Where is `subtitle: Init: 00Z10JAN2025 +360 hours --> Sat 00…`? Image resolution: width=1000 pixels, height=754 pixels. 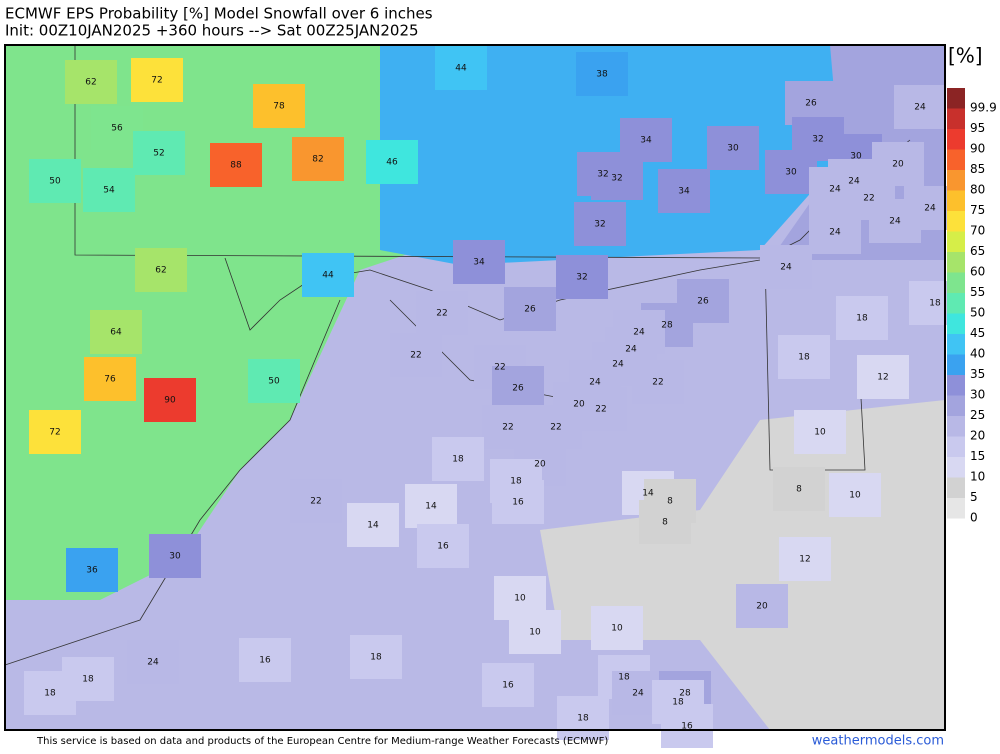 subtitle: Init: 00Z10JAN2025 +360 hours --> Sat 00… is located at coordinates (212, 31).